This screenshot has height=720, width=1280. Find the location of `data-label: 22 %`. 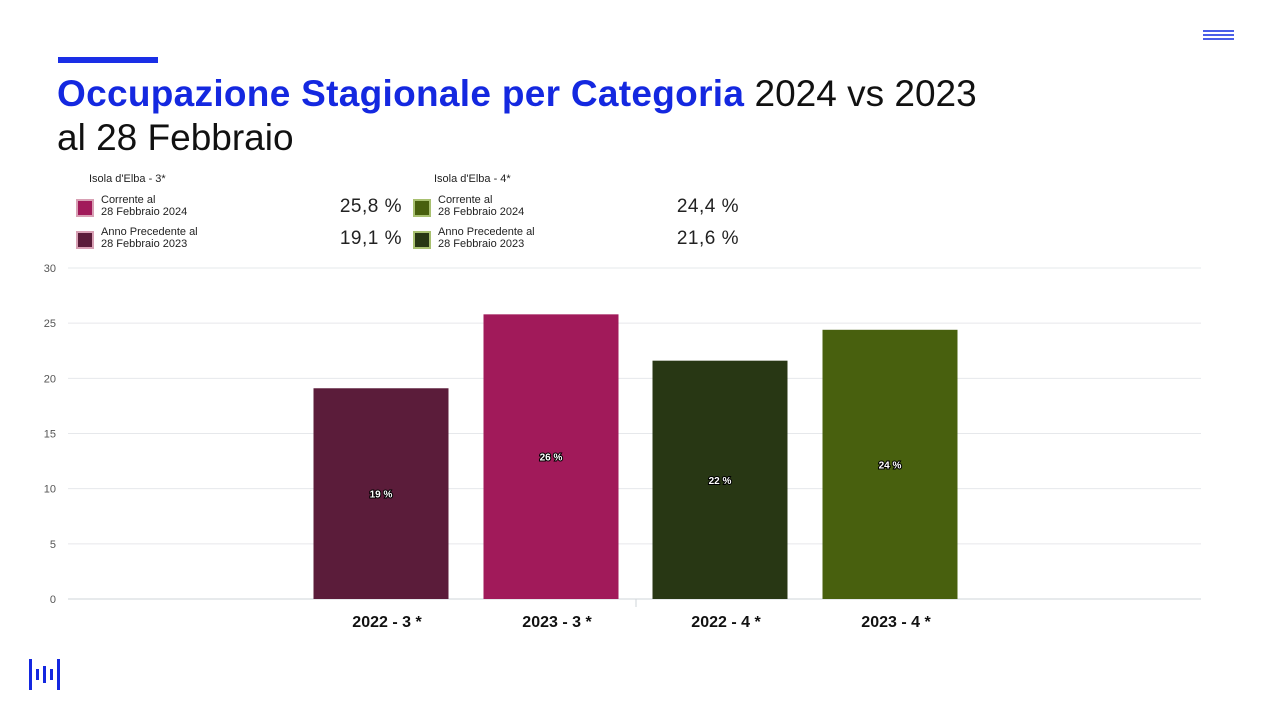

data-label: 22 % is located at coordinates (720, 481).